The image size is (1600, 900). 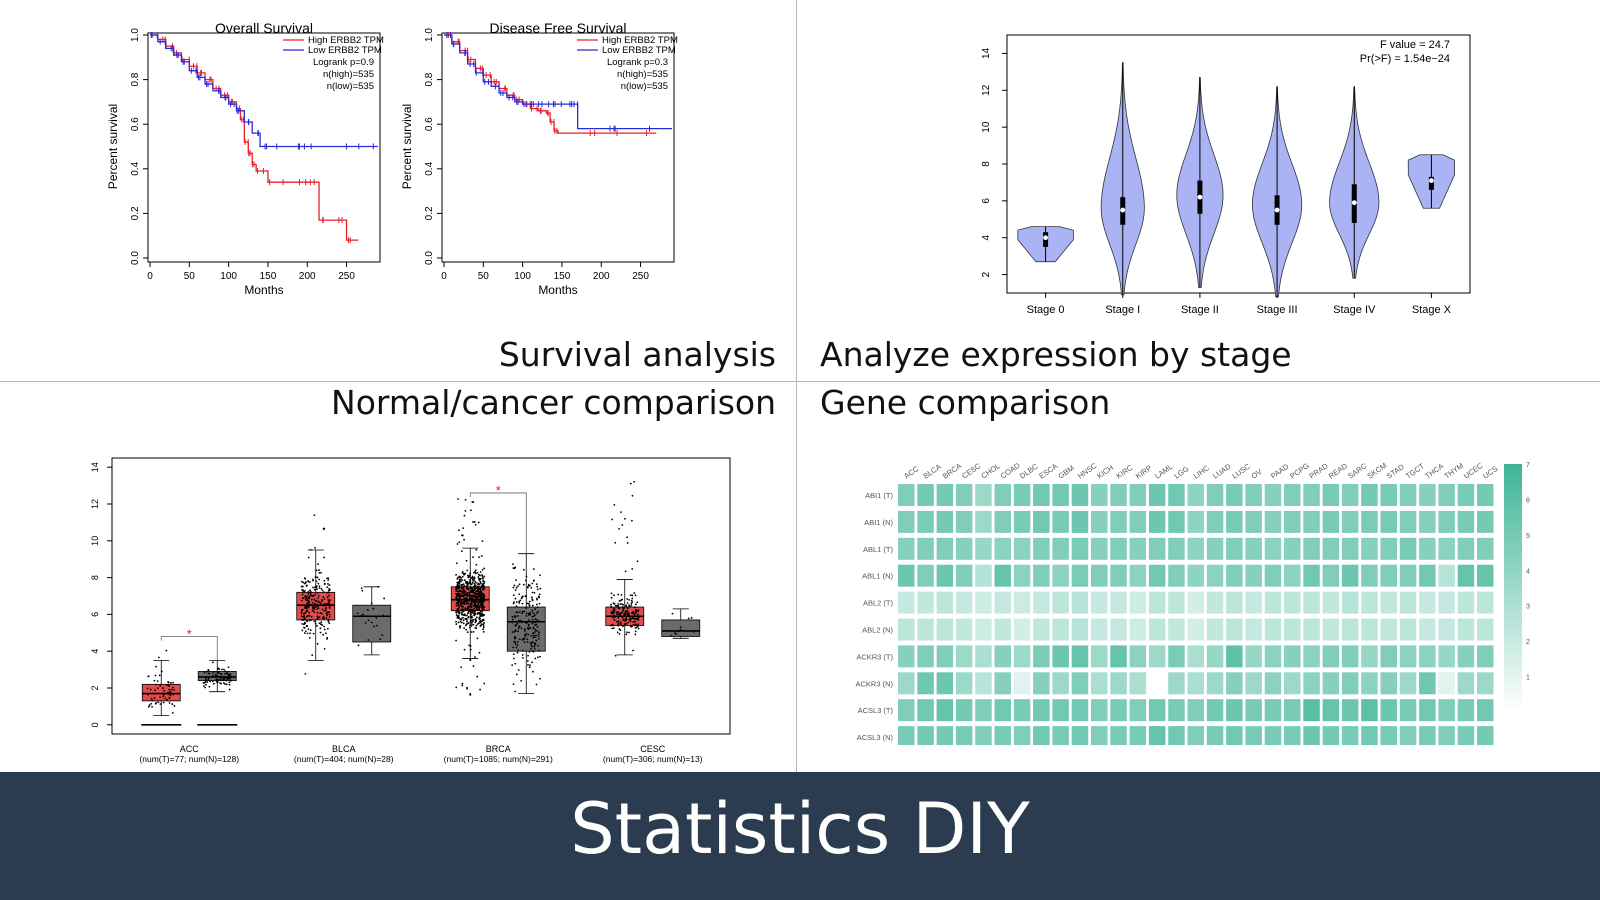 I want to click on y-tick-label: 0, so click(x=95, y=724).